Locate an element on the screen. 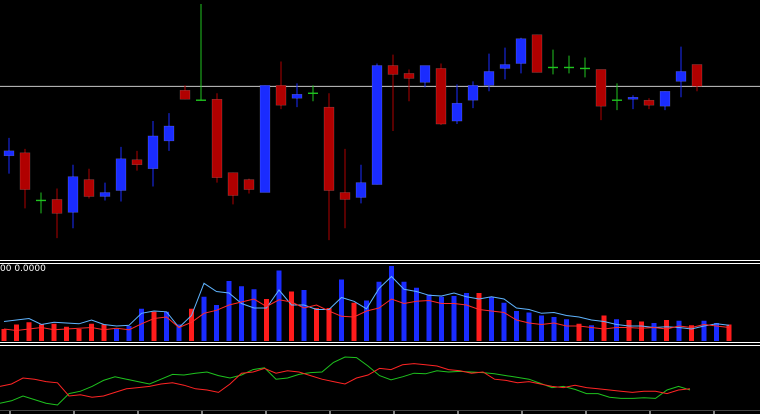 The height and width of the screenshot is (414, 760). histogram-signal-line-red is located at coordinates (366, 315).